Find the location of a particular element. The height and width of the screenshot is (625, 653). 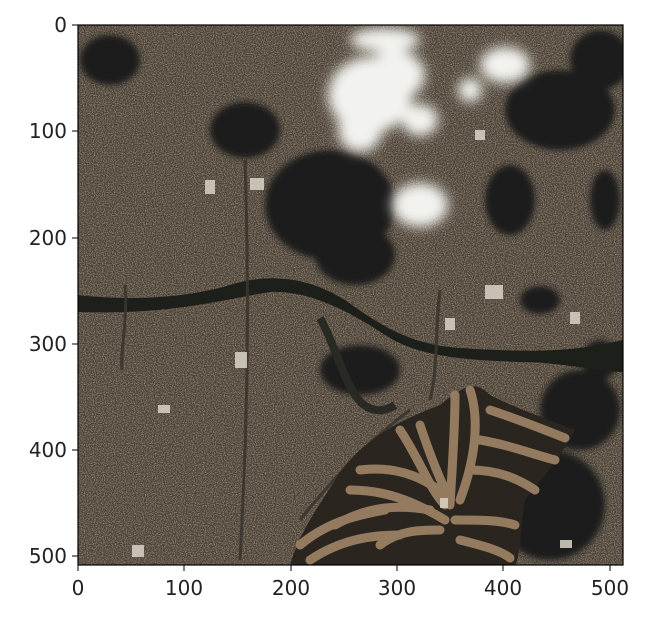

y-tick-label: 300 is located at coordinates (48, 344).